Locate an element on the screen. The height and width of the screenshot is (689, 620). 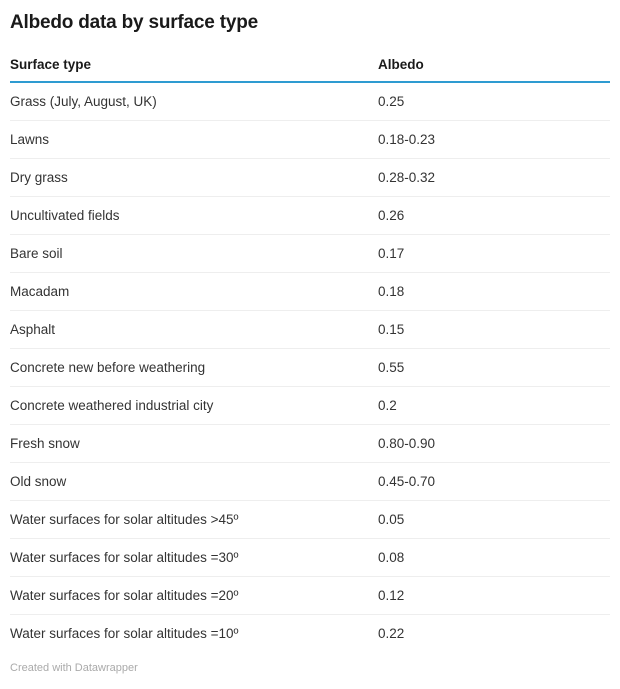
cell-albedo: 0.25 is located at coordinates (494, 101).